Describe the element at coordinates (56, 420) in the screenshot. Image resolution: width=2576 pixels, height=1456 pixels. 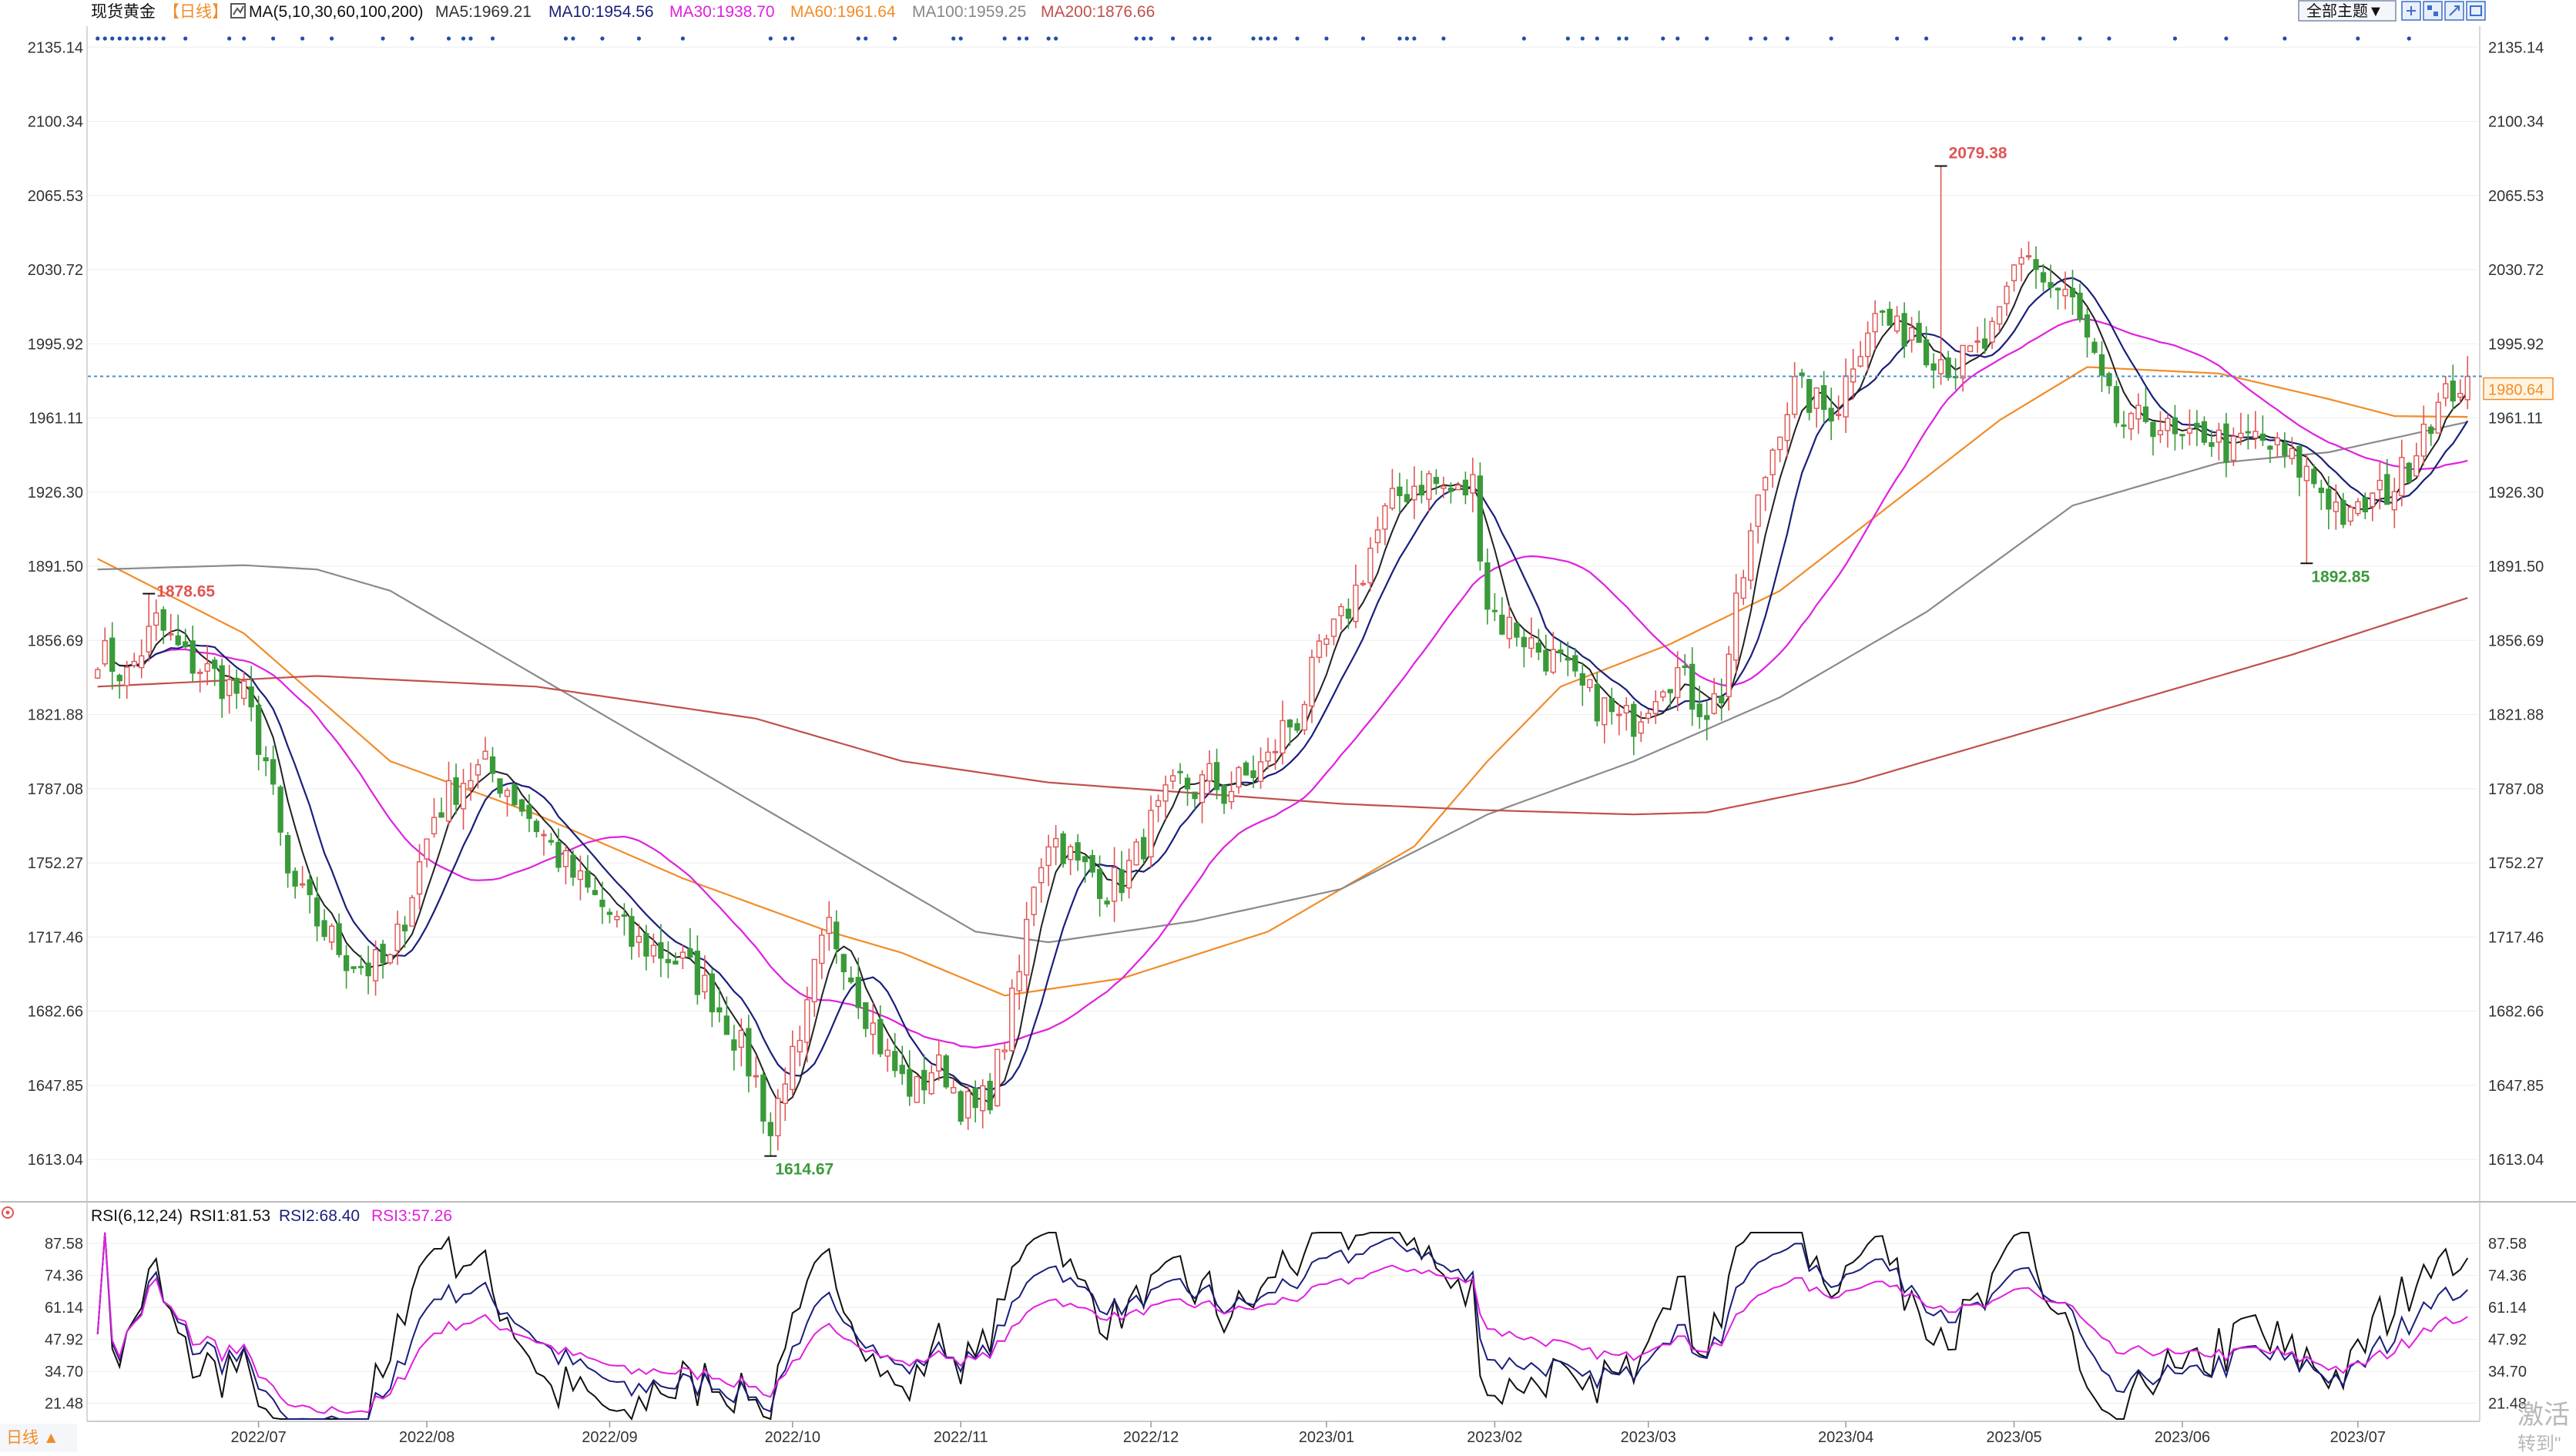
I see `price-tick-label-left: 1961.11` at that location.